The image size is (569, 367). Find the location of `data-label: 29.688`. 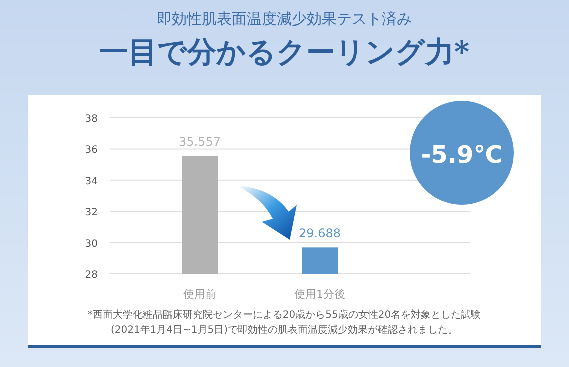

data-label: 29.688 is located at coordinates (320, 233).